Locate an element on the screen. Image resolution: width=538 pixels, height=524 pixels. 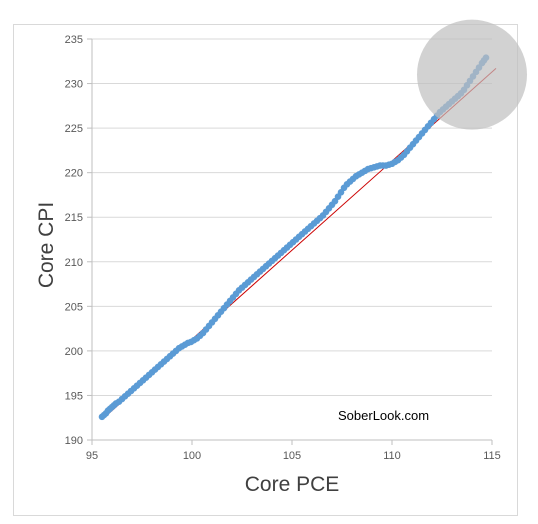
highlight-layer is located at coordinates (472, 74).